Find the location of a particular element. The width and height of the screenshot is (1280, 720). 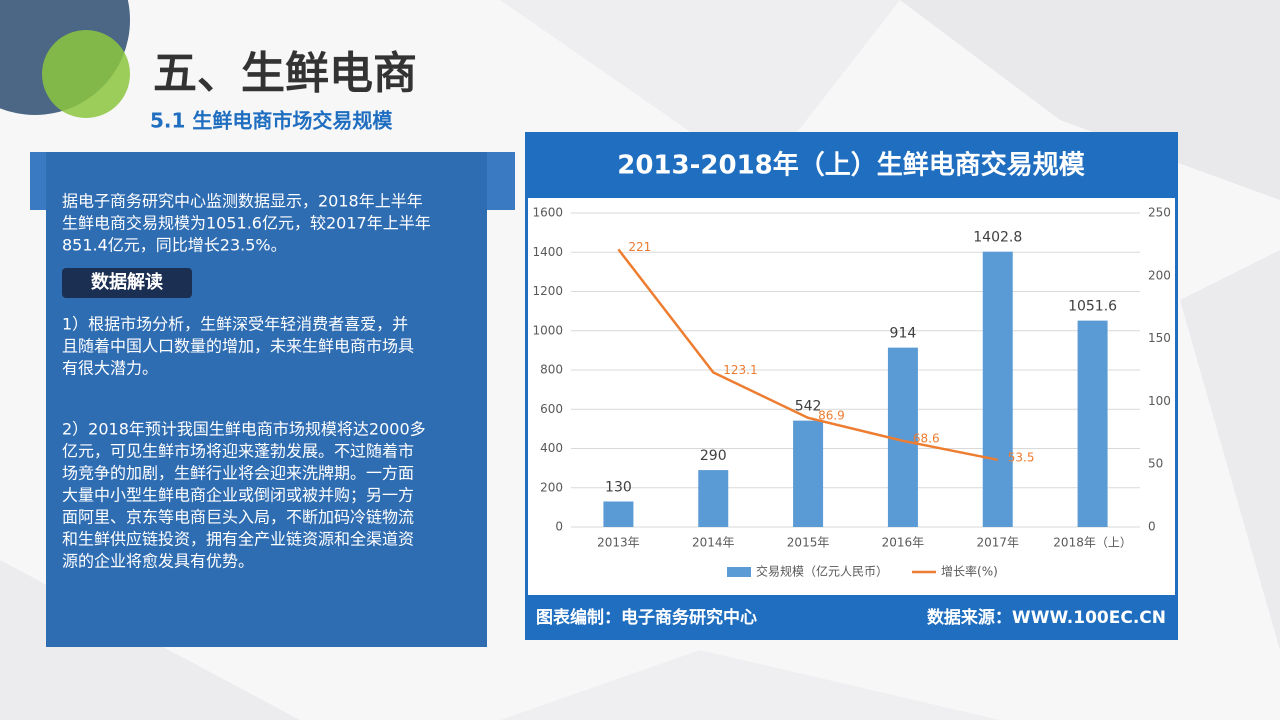

bar-label: 290 is located at coordinates (713, 456).